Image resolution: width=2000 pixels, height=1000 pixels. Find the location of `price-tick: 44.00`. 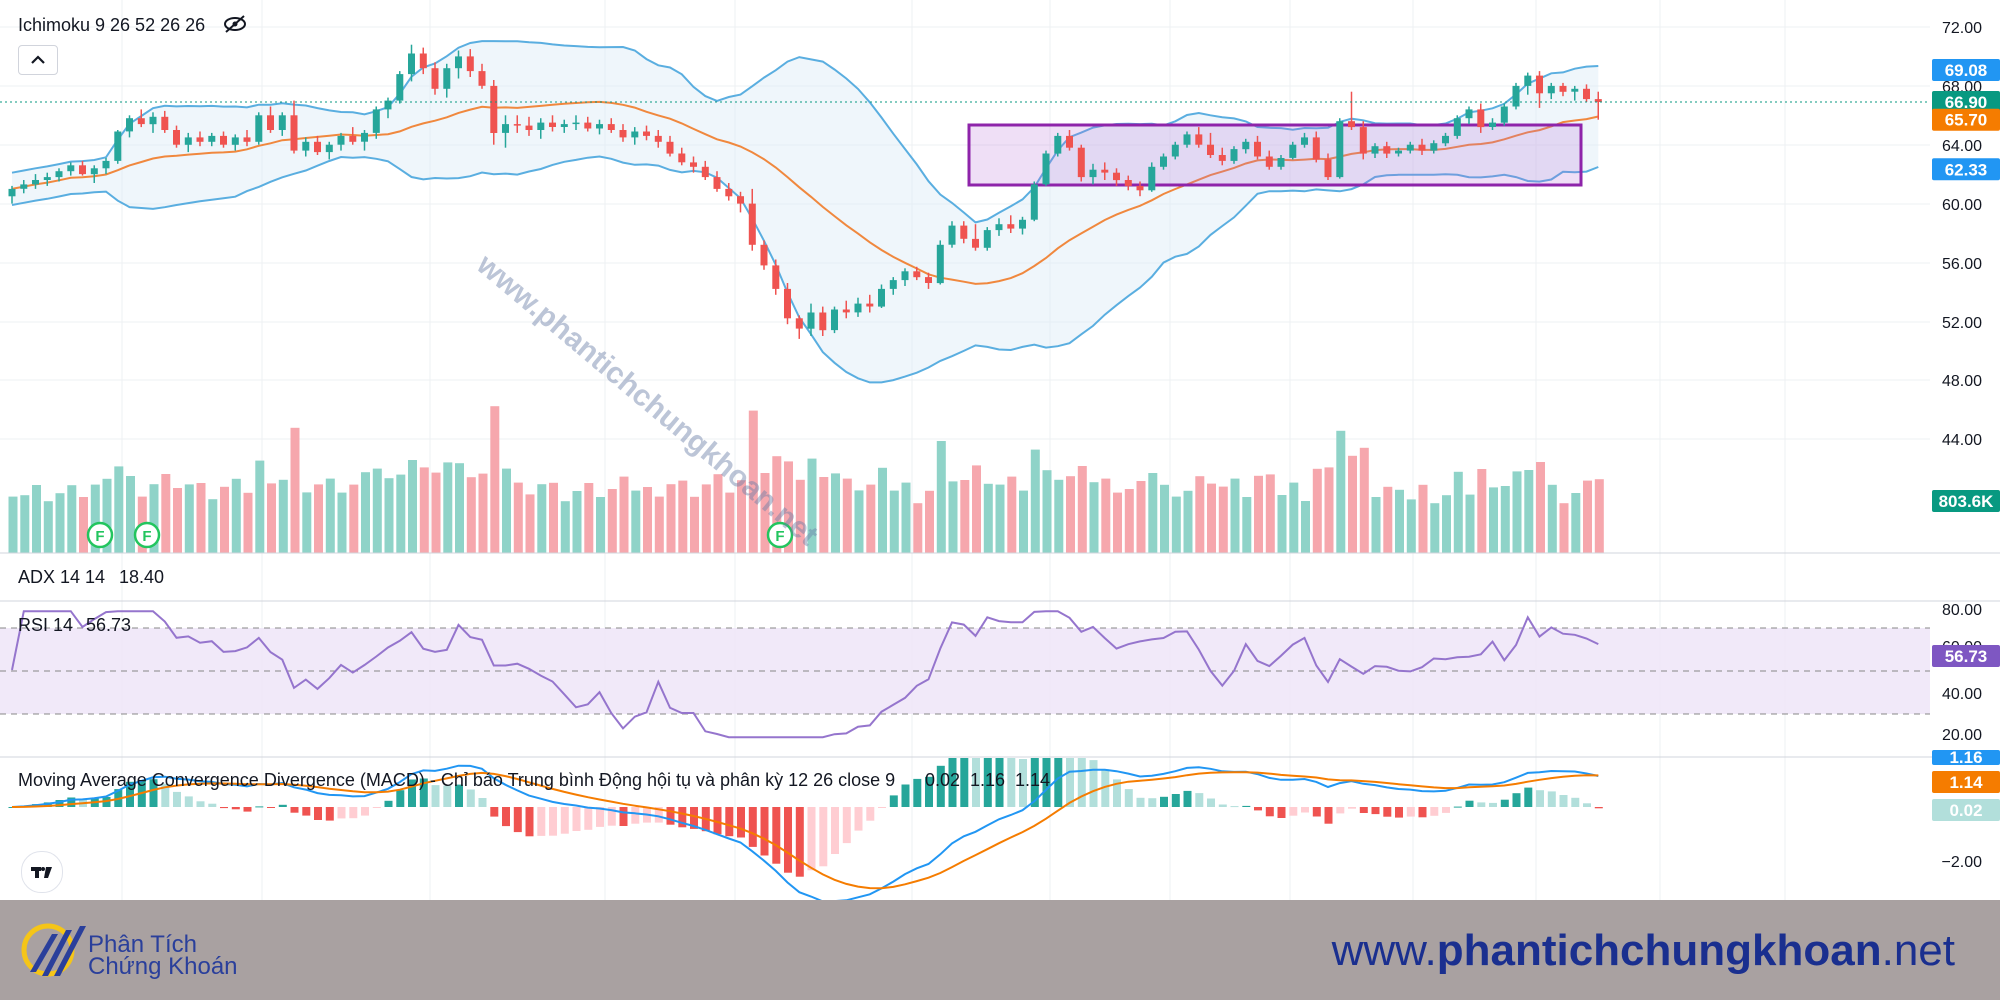

price-tick: 44.00 is located at coordinates (1962, 440).